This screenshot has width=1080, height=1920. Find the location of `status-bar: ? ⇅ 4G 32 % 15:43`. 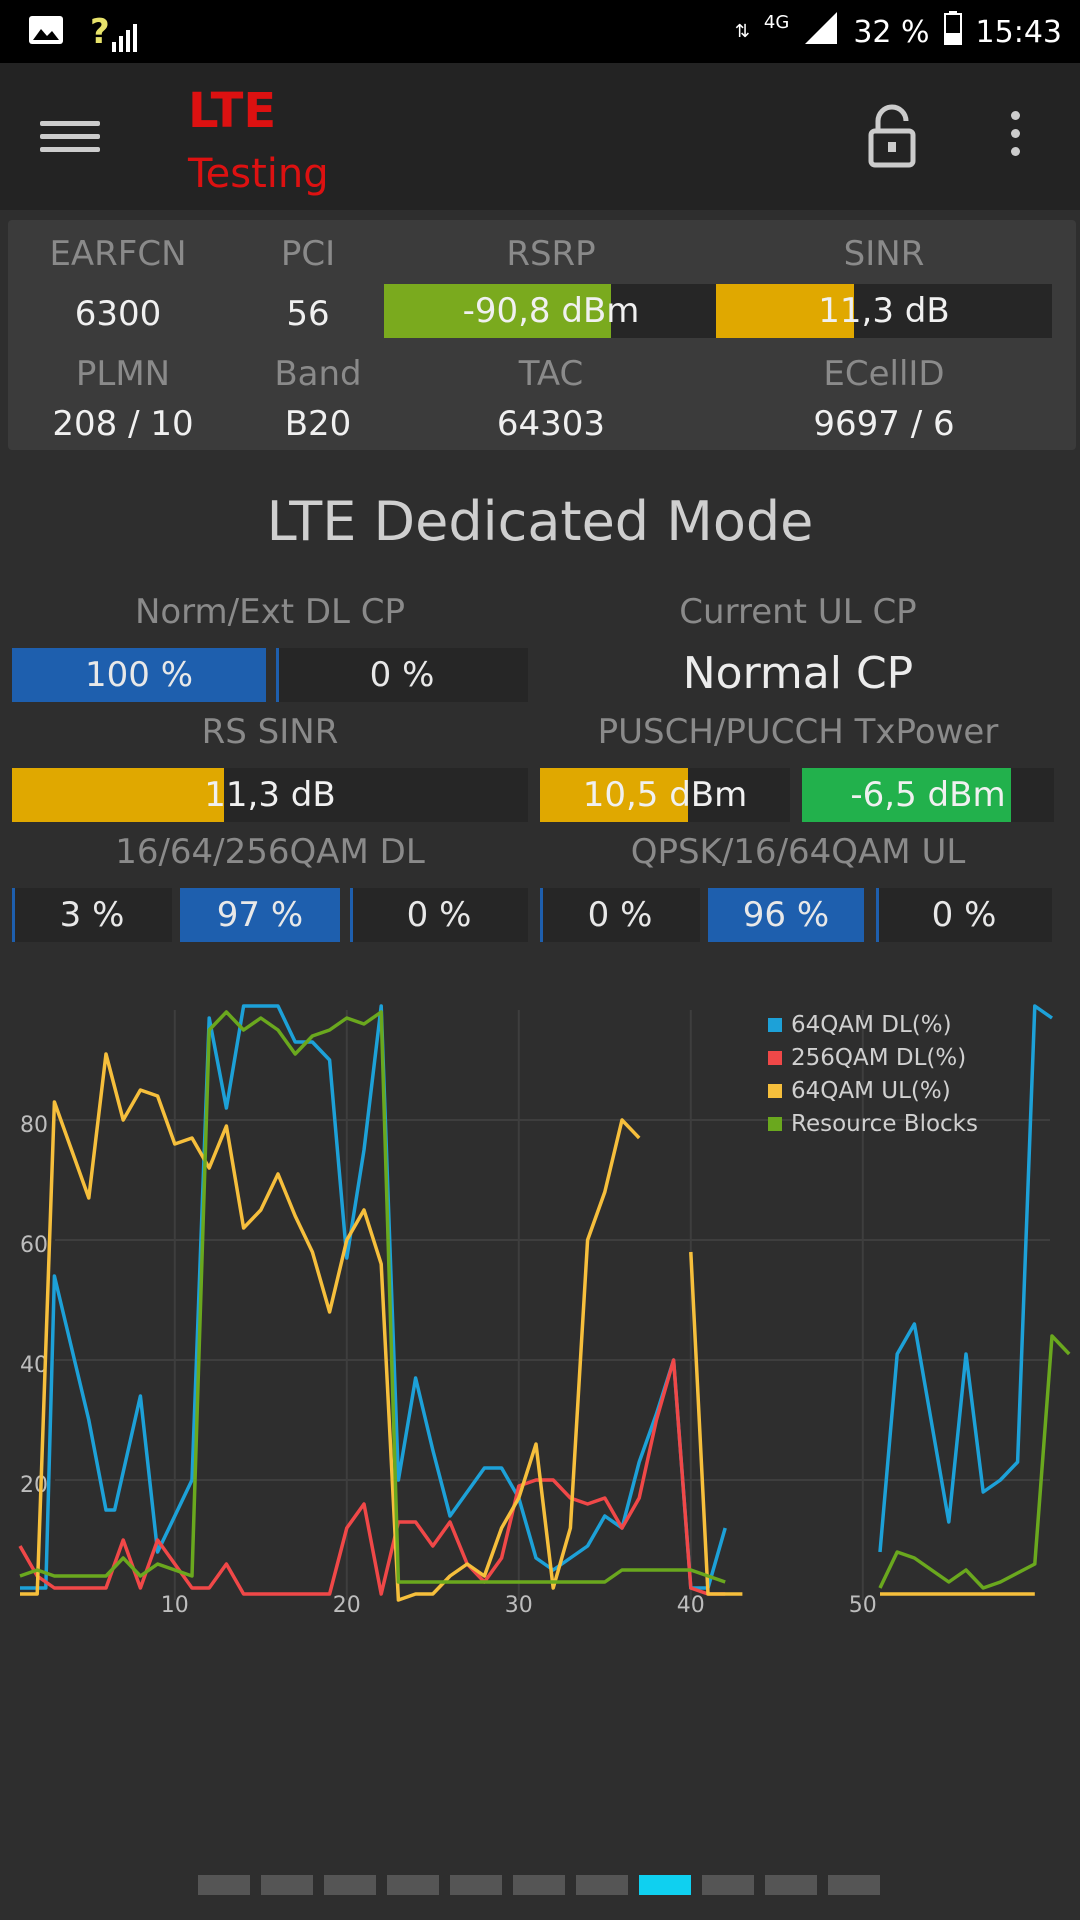

status-bar: ? ⇅ 4G 32 % 15:43 is located at coordinates (540, 31).